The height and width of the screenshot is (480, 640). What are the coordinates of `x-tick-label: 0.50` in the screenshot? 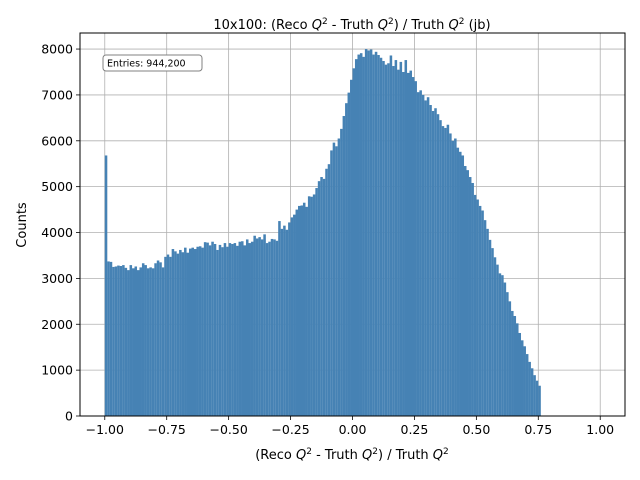 It's located at (476, 429).